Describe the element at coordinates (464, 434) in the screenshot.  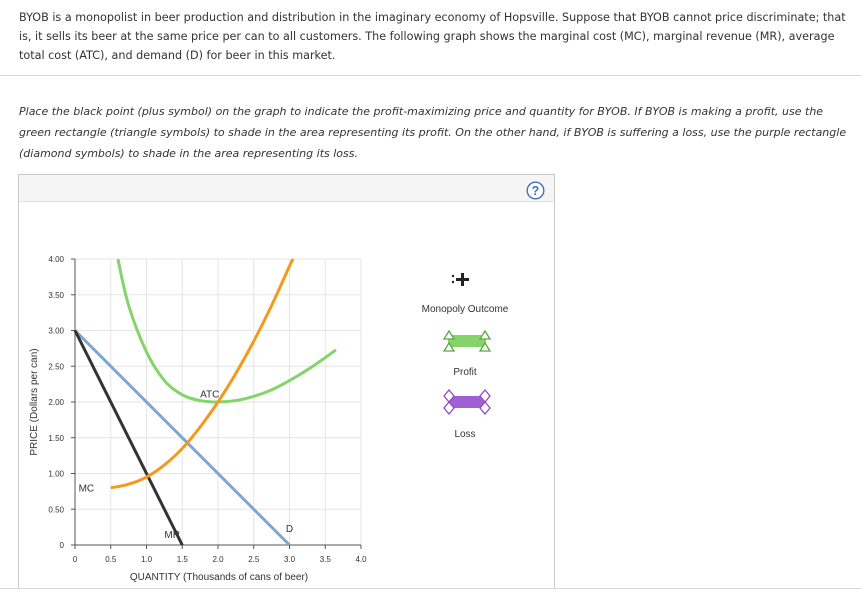
I see `loss-label: Loss` at that location.